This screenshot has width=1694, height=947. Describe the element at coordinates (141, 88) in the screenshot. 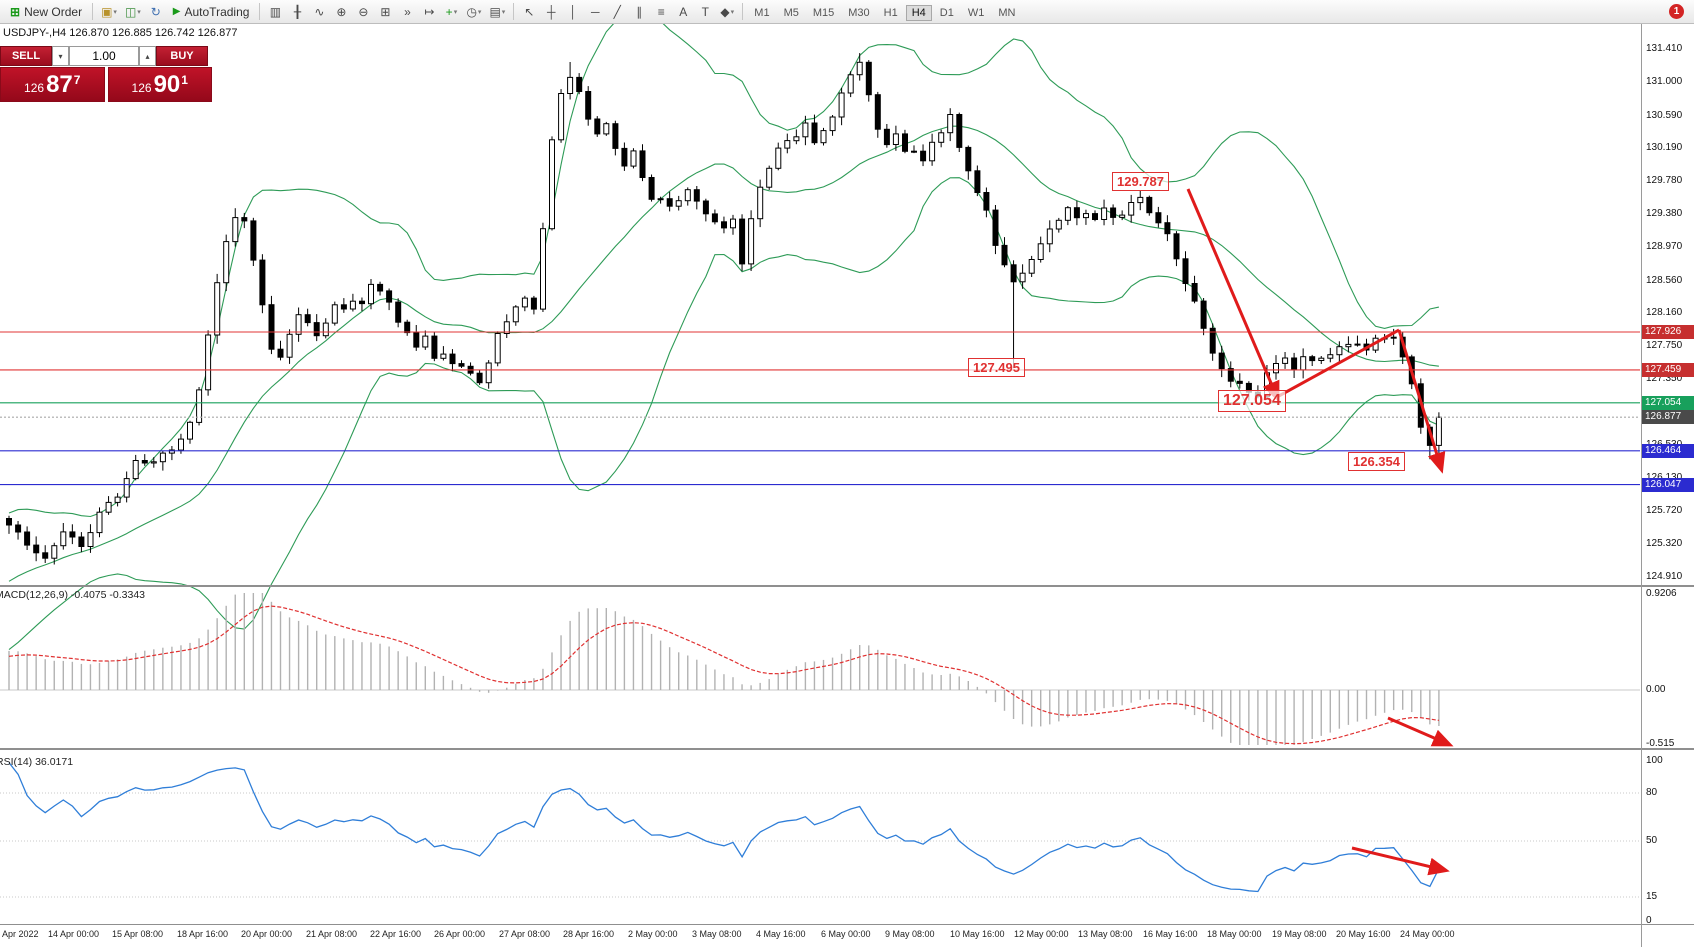

I see `buy-price-big-figure: 126` at that location.